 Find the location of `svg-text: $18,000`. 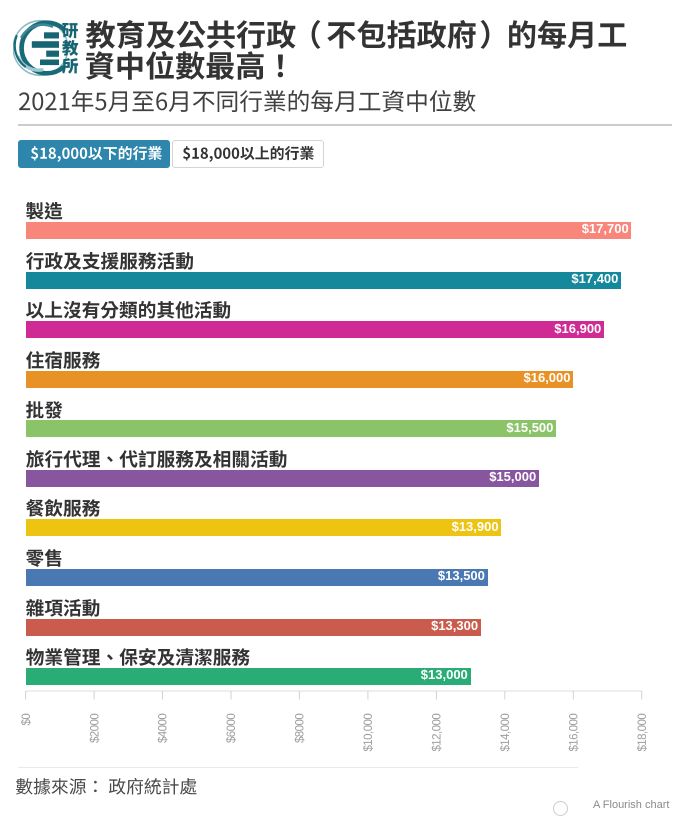

svg-text: $18,000 is located at coordinates (643, 733).